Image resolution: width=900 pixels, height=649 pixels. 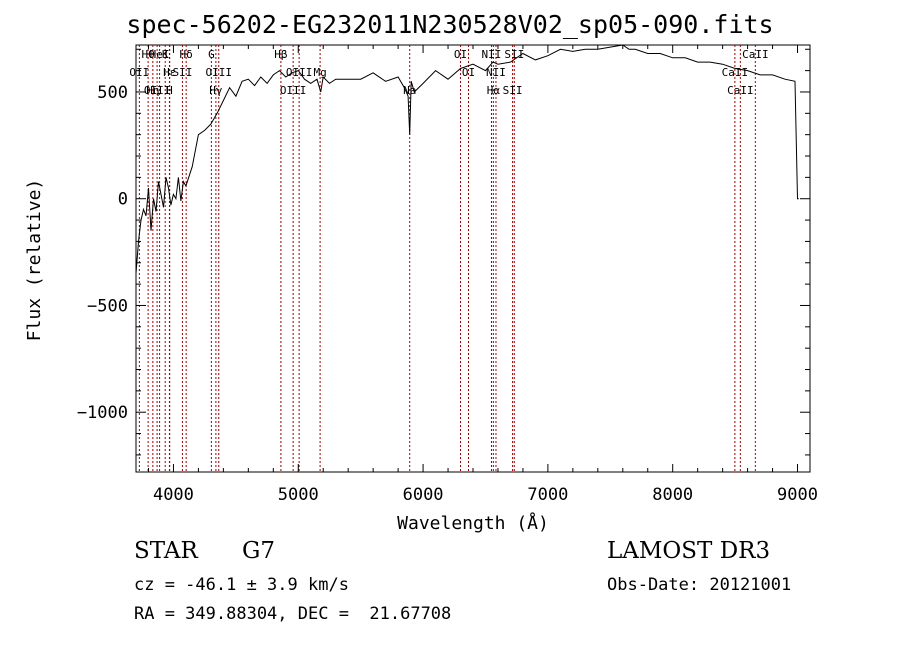 What do you see at coordinates (473, 523) in the screenshot?
I see `x-axis-label: Wavelength (Å)` at bounding box center [473, 523].